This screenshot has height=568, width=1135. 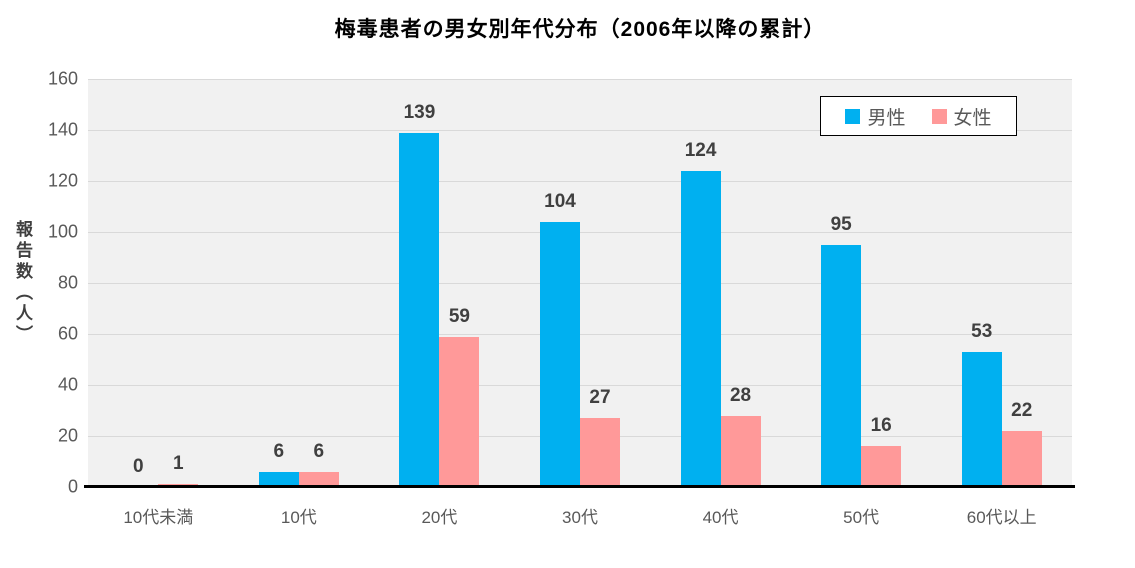 I want to click on female-series-swatch-icon, so click(x=939, y=116).